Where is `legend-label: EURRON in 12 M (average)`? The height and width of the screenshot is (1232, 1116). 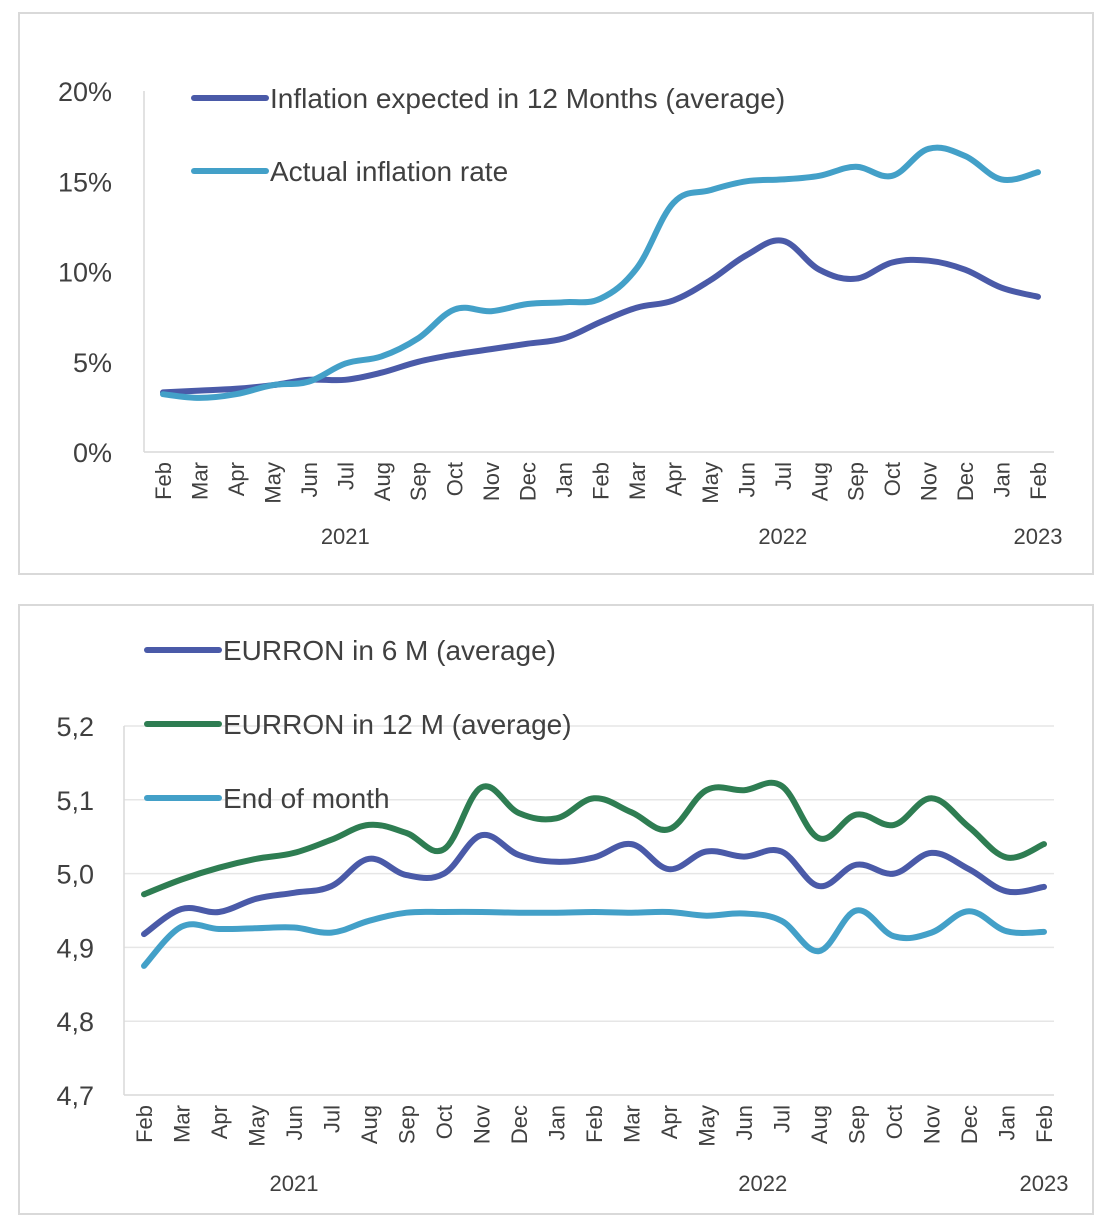
legend-label: EURRON in 12 M (average) is located at coordinates (397, 724).